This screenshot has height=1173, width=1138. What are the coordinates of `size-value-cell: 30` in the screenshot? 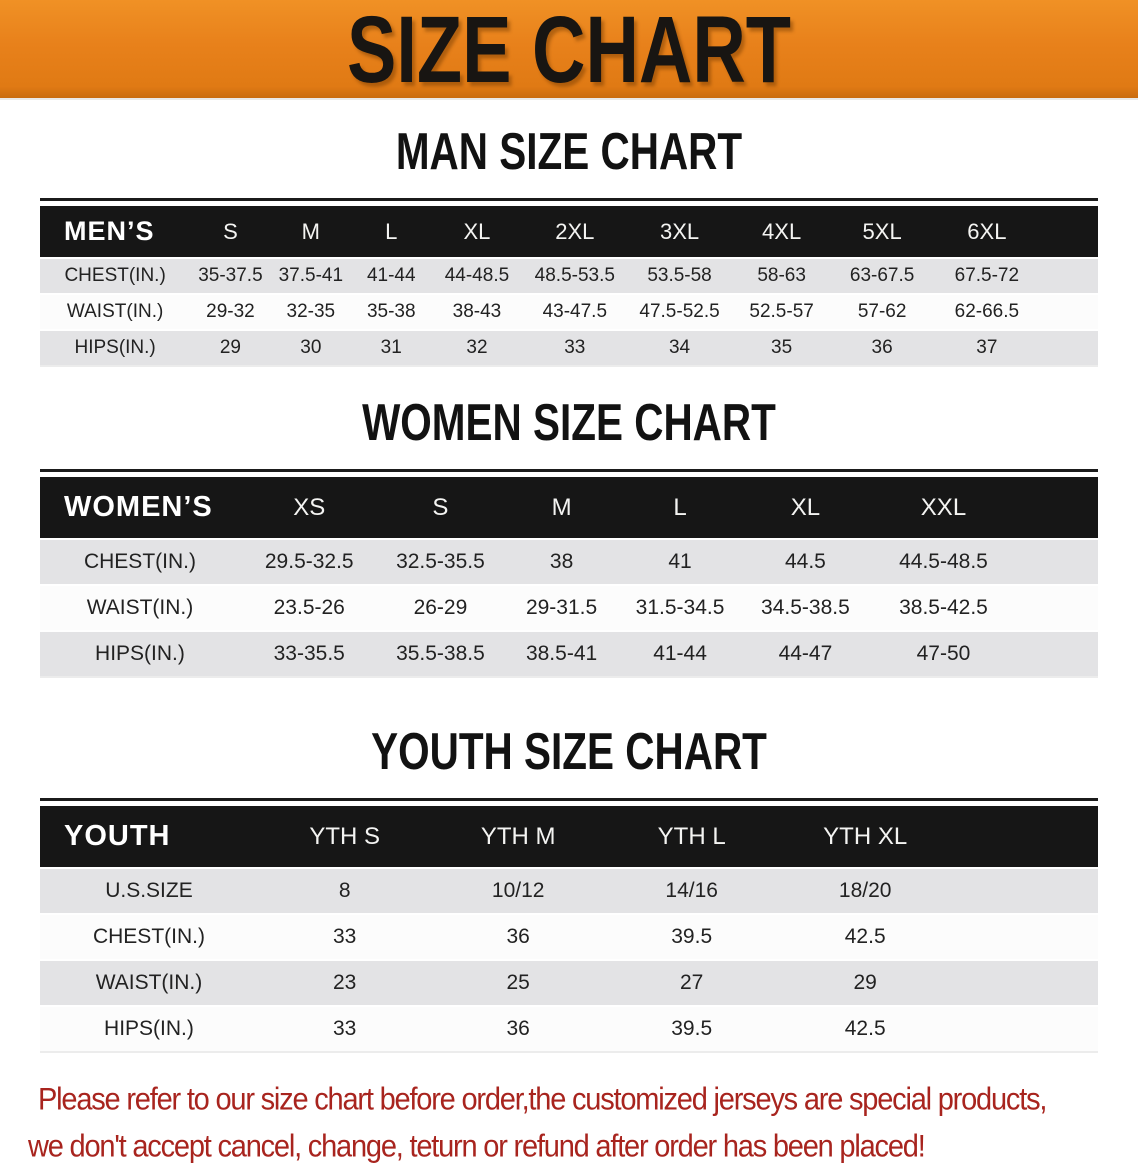 It's located at (311, 348).